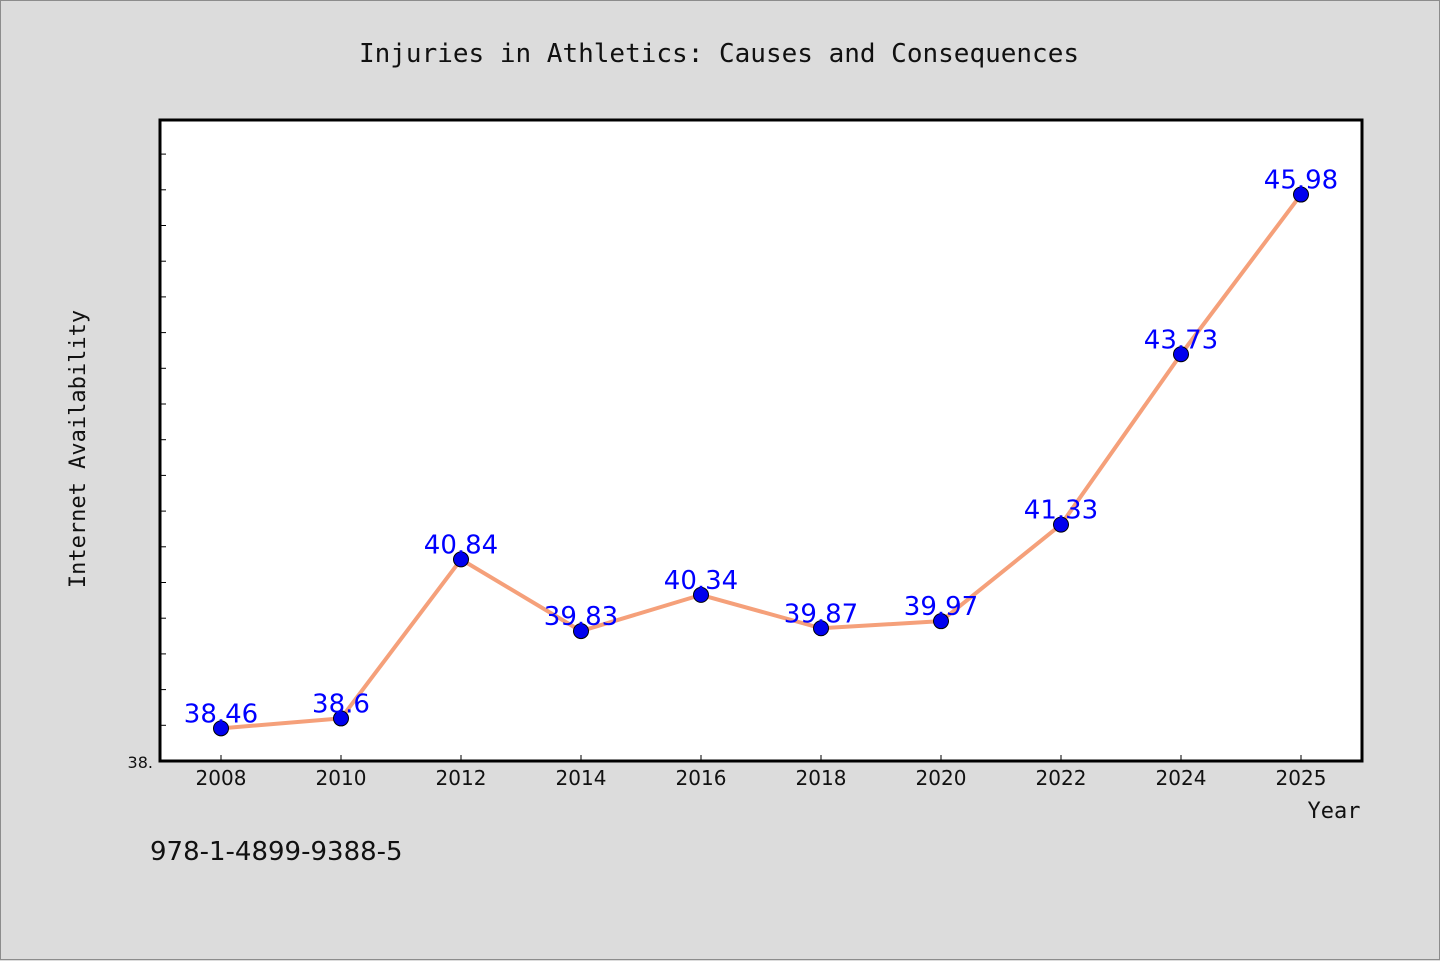 This screenshot has height=961, width=1440. I want to click on data-label: 39.97, so click(941, 607).